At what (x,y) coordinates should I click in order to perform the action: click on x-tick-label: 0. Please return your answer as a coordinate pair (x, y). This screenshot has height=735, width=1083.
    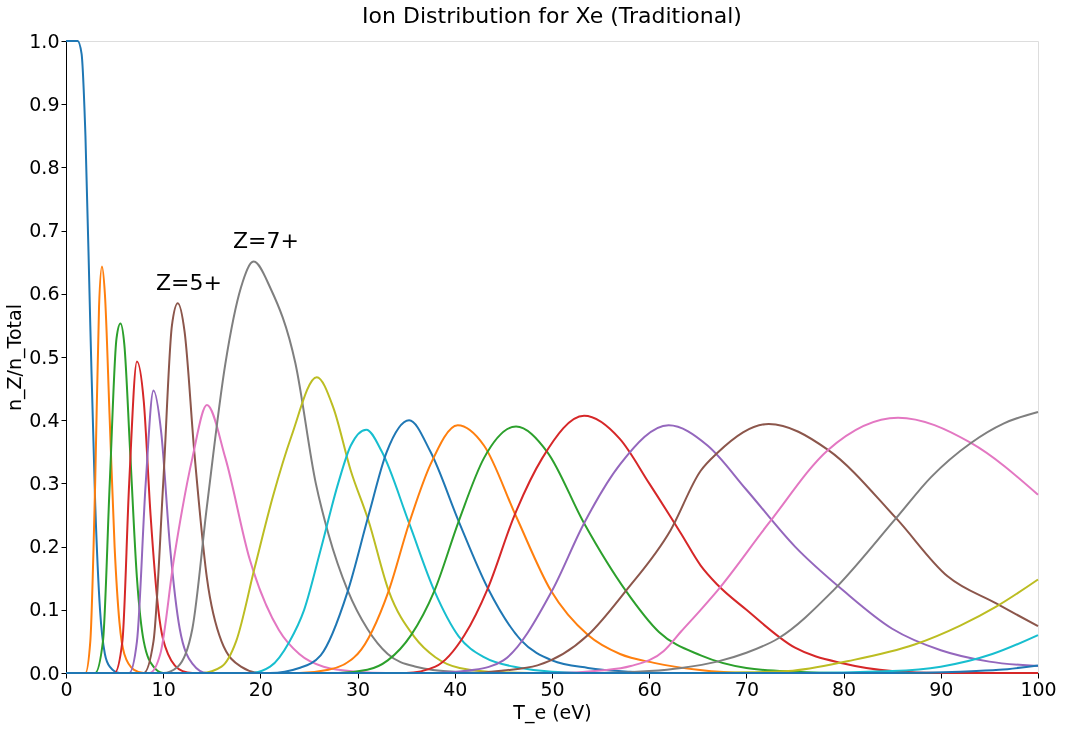
    Looking at the image, I should click on (66, 688).